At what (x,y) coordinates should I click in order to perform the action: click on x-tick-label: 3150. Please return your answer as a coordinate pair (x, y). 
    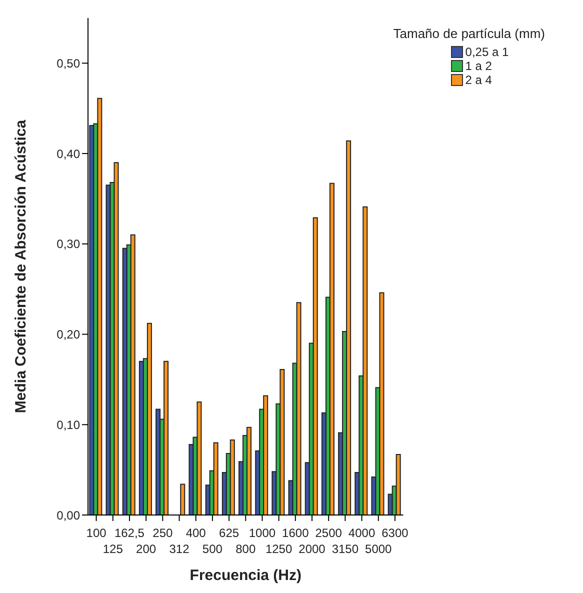
    Looking at the image, I should click on (345, 549).